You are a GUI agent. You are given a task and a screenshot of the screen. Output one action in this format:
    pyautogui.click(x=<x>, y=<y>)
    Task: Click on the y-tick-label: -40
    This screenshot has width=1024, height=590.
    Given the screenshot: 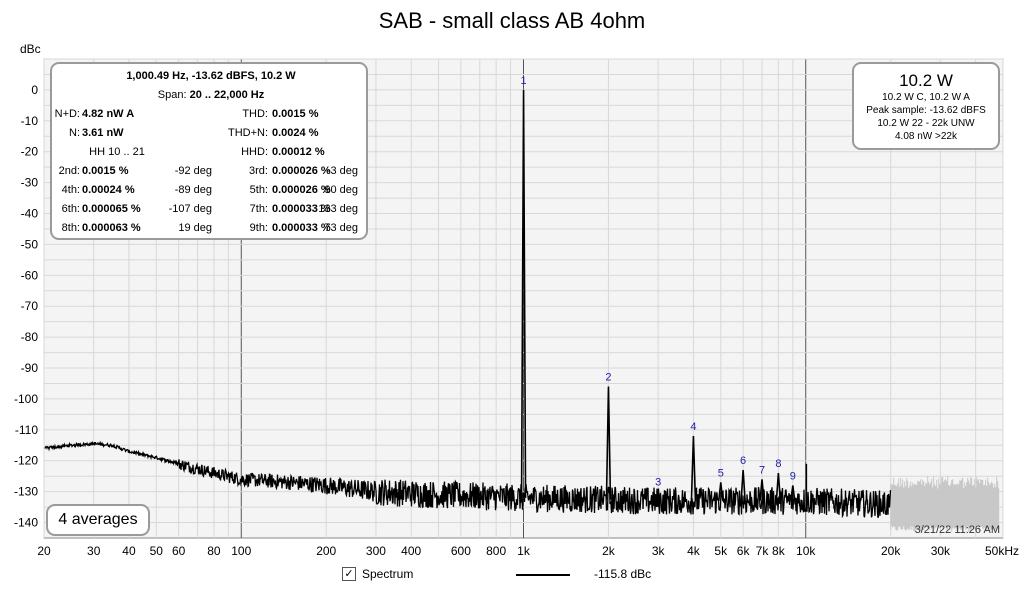 What is the action you would take?
    pyautogui.click(x=30, y=214)
    